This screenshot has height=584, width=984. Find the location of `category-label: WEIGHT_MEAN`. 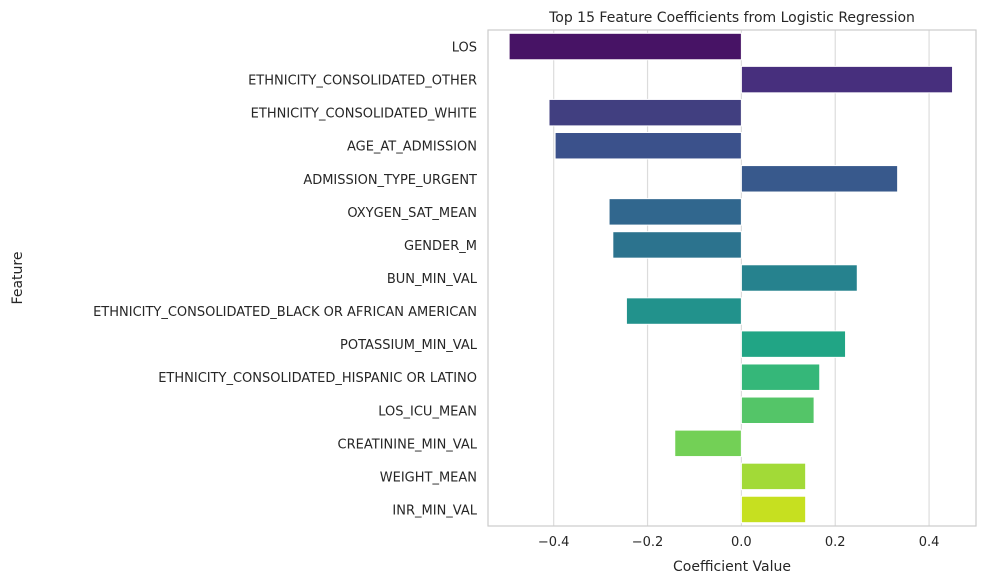

category-label: WEIGHT_MEAN is located at coordinates (428, 477).